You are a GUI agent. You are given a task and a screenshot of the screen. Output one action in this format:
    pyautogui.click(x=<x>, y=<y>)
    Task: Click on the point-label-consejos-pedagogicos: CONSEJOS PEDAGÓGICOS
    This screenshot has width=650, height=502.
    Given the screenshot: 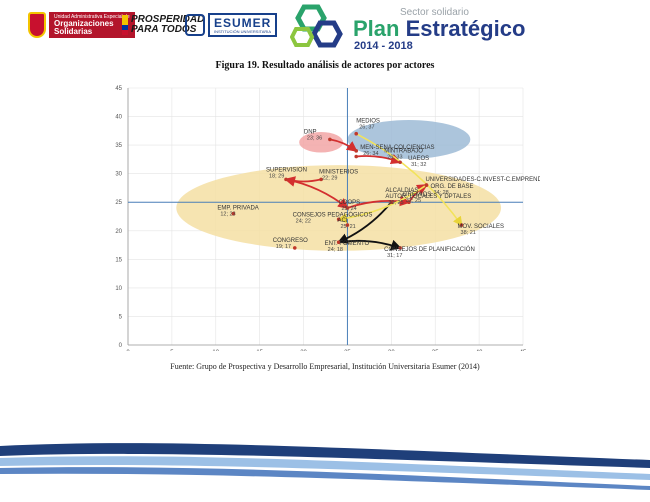 What is the action you would take?
    pyautogui.click(x=333, y=214)
    